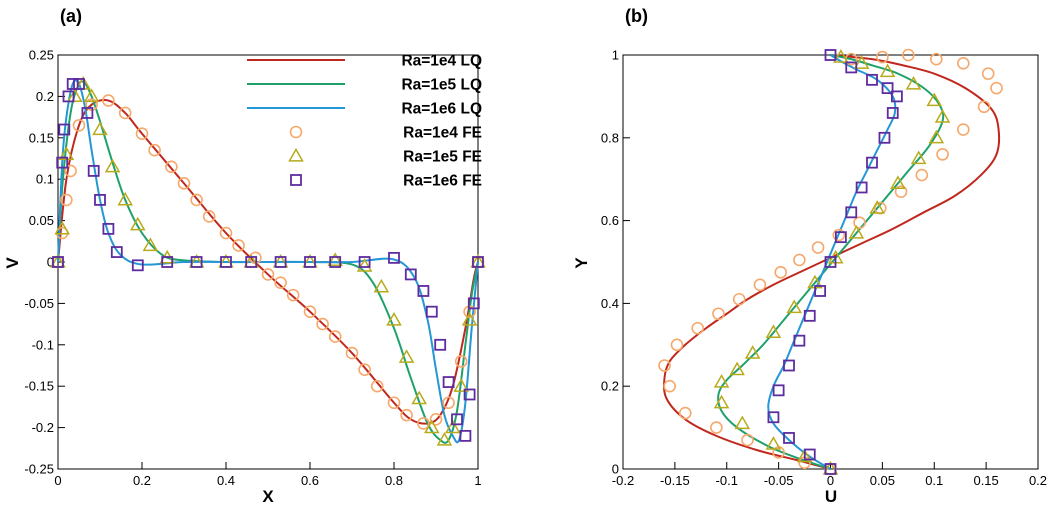  I want to click on panel-b-ytick-label: 1, so click(615, 55).